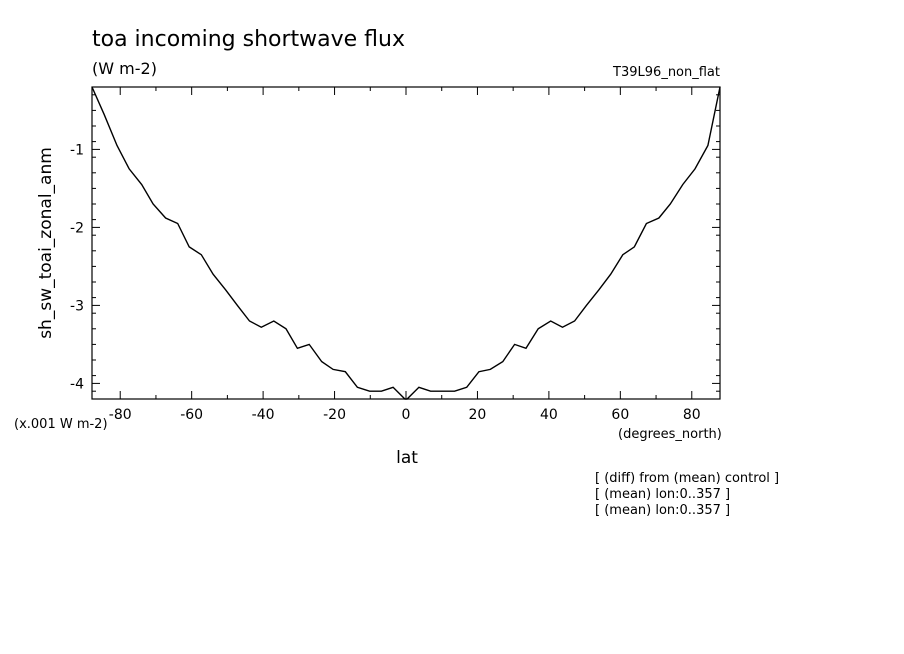 The image size is (904, 654). I want to click on x-tick-label: 60, so click(620, 415).